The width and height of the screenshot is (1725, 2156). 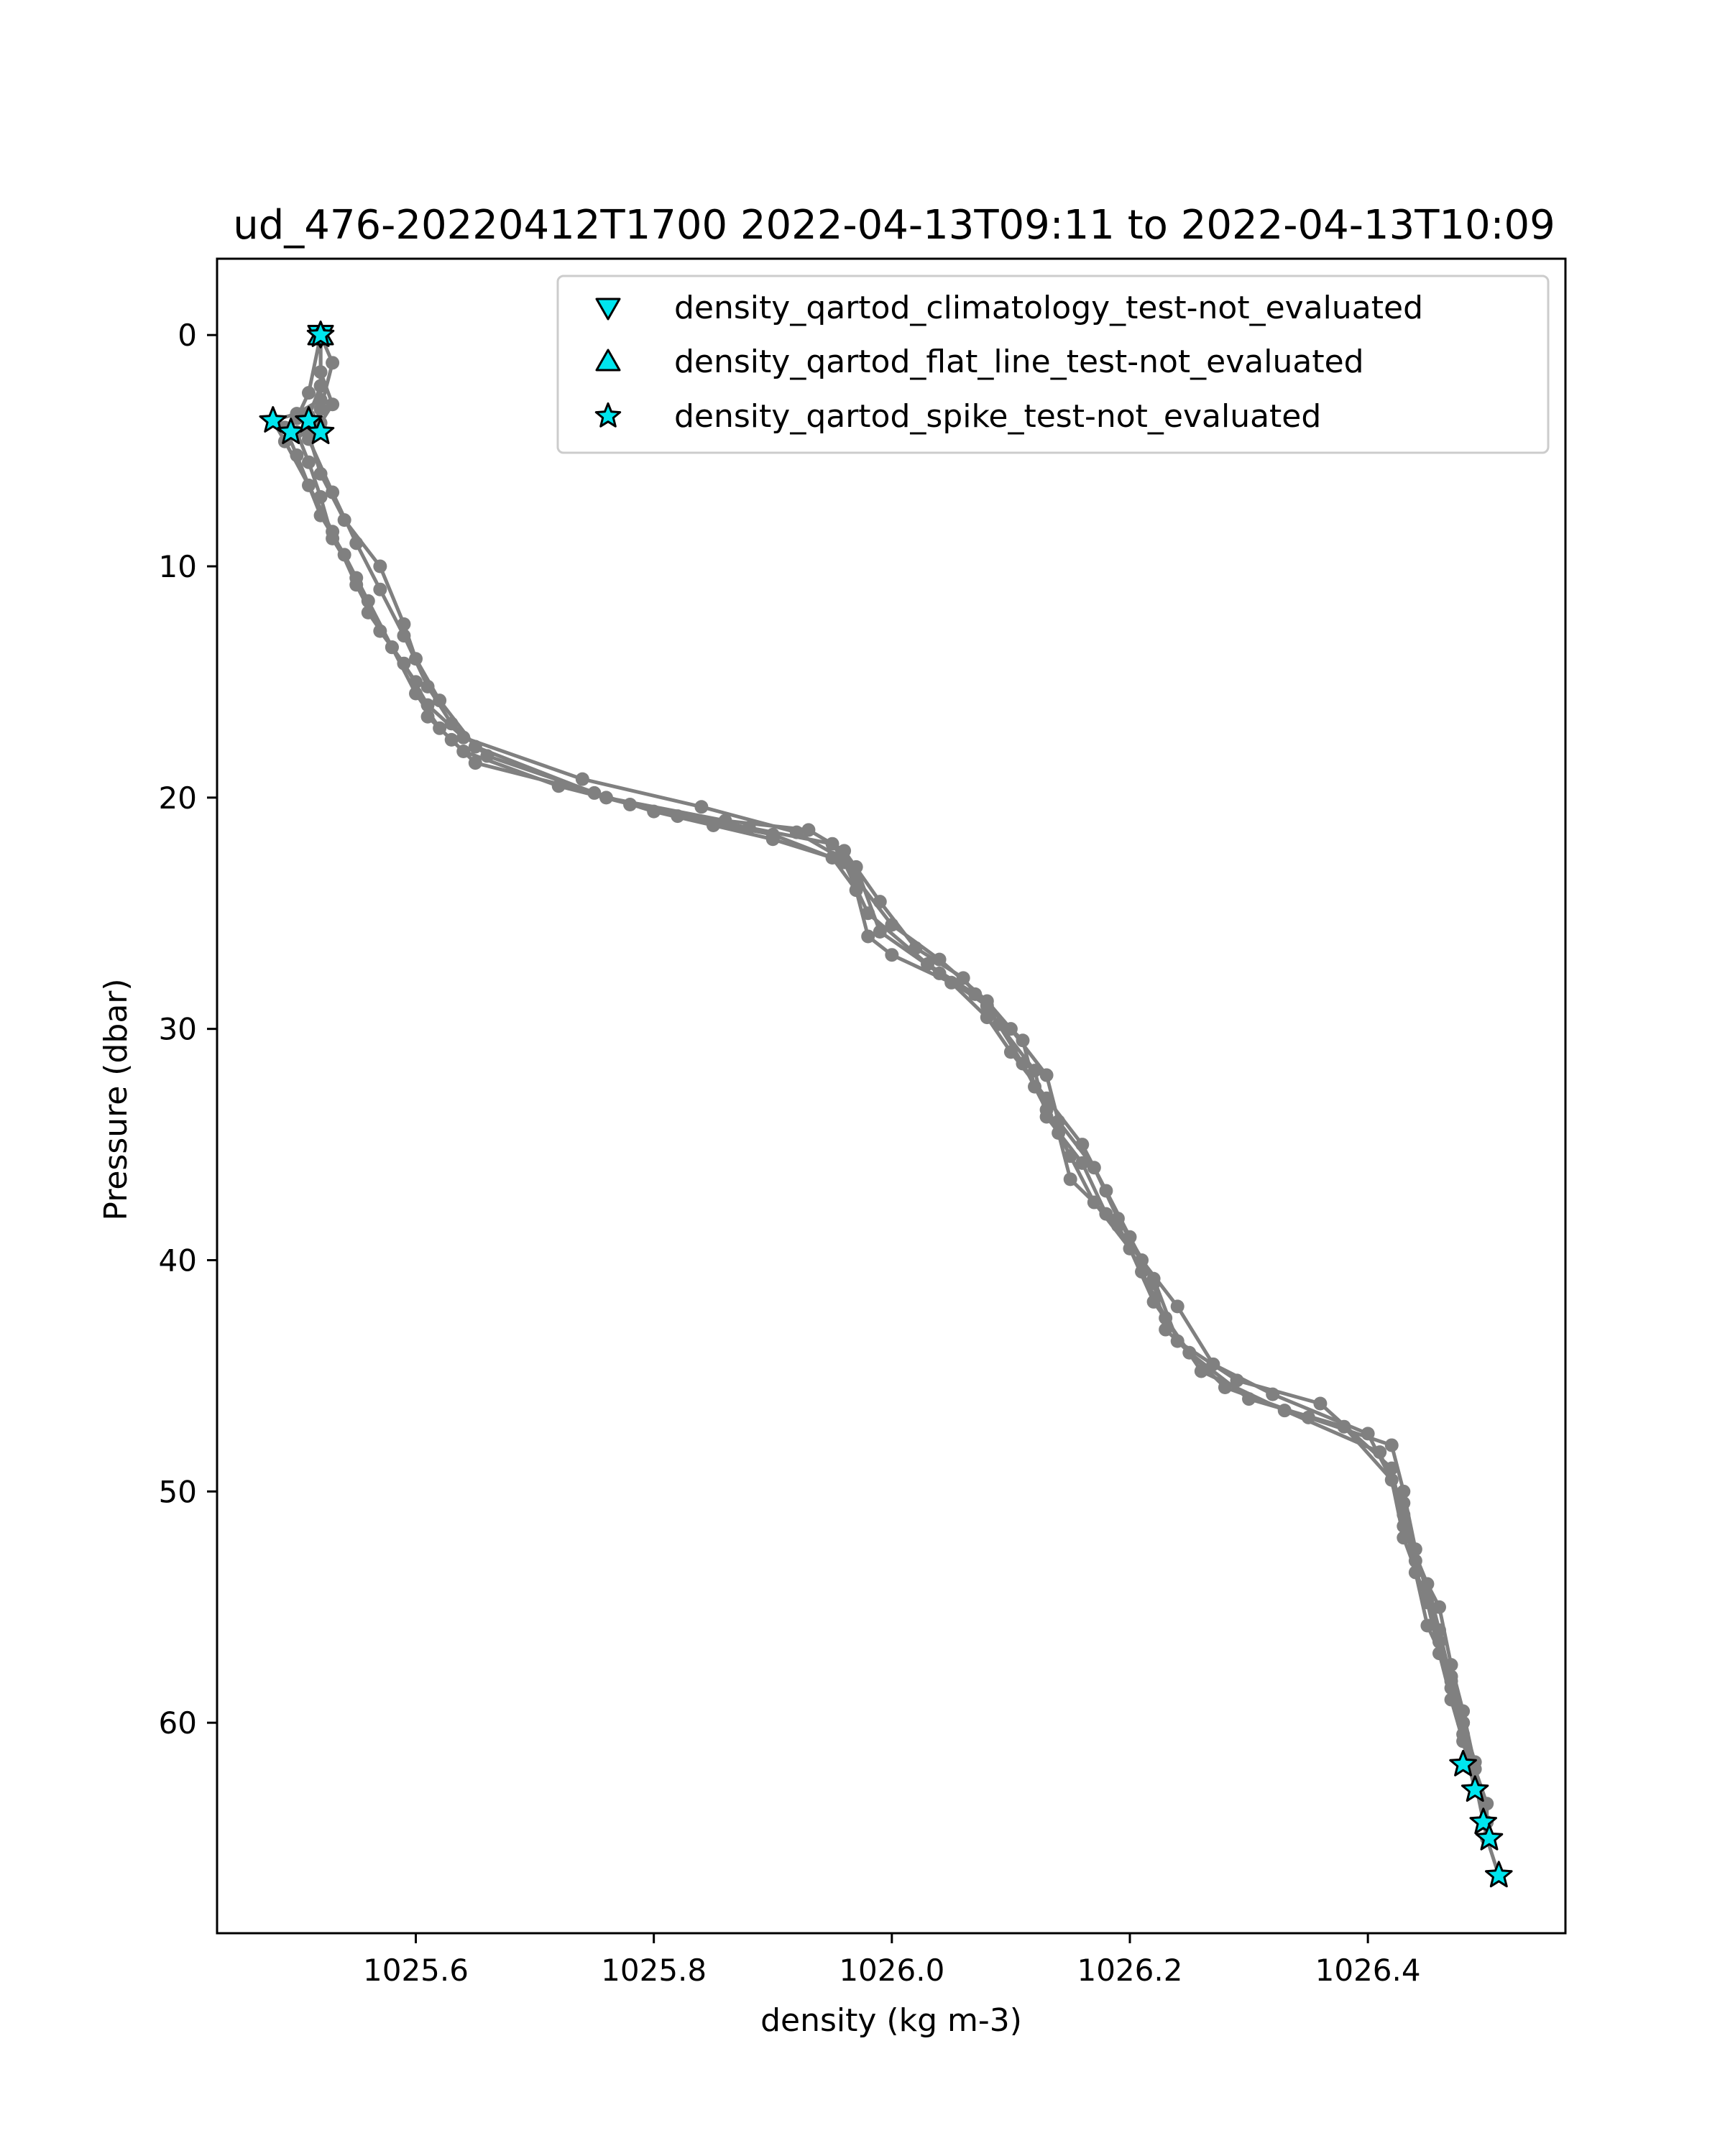 I want to click on x-axis: 1025.6 1025.8 1026.0 1026.2 1026.4, so click(x=892, y=1960).